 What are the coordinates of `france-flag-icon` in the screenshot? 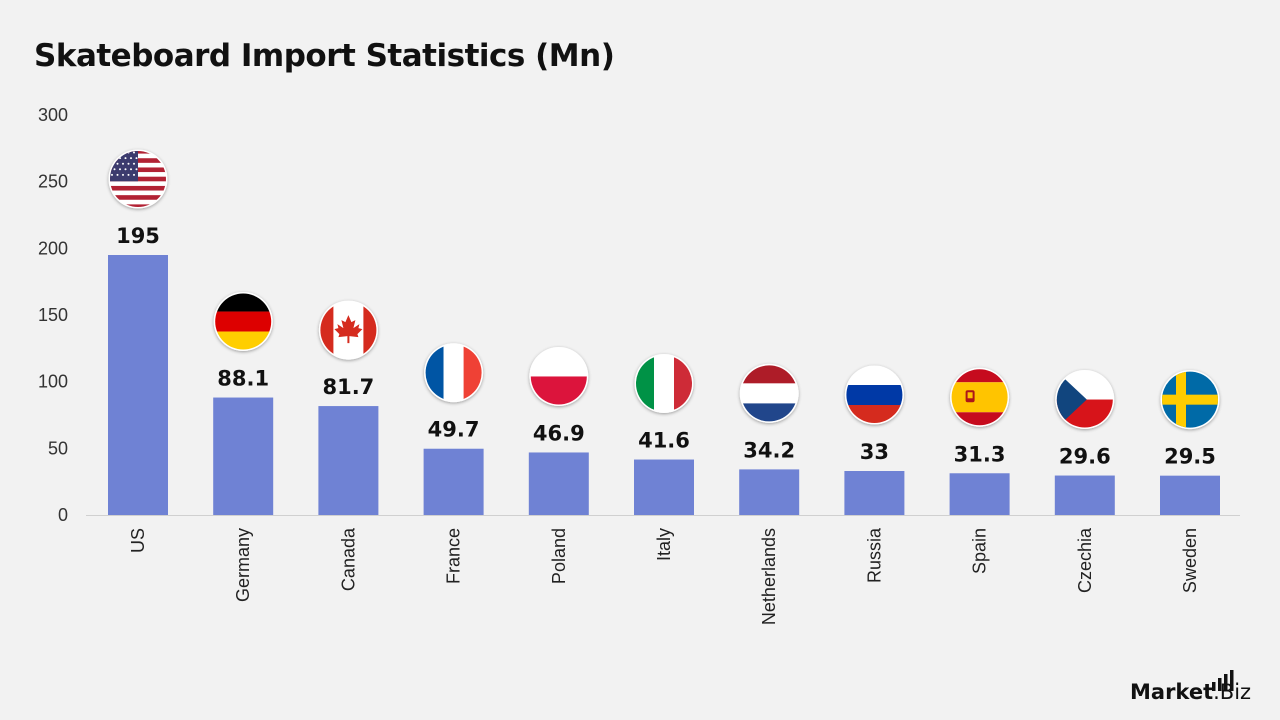 It's located at (454, 373).